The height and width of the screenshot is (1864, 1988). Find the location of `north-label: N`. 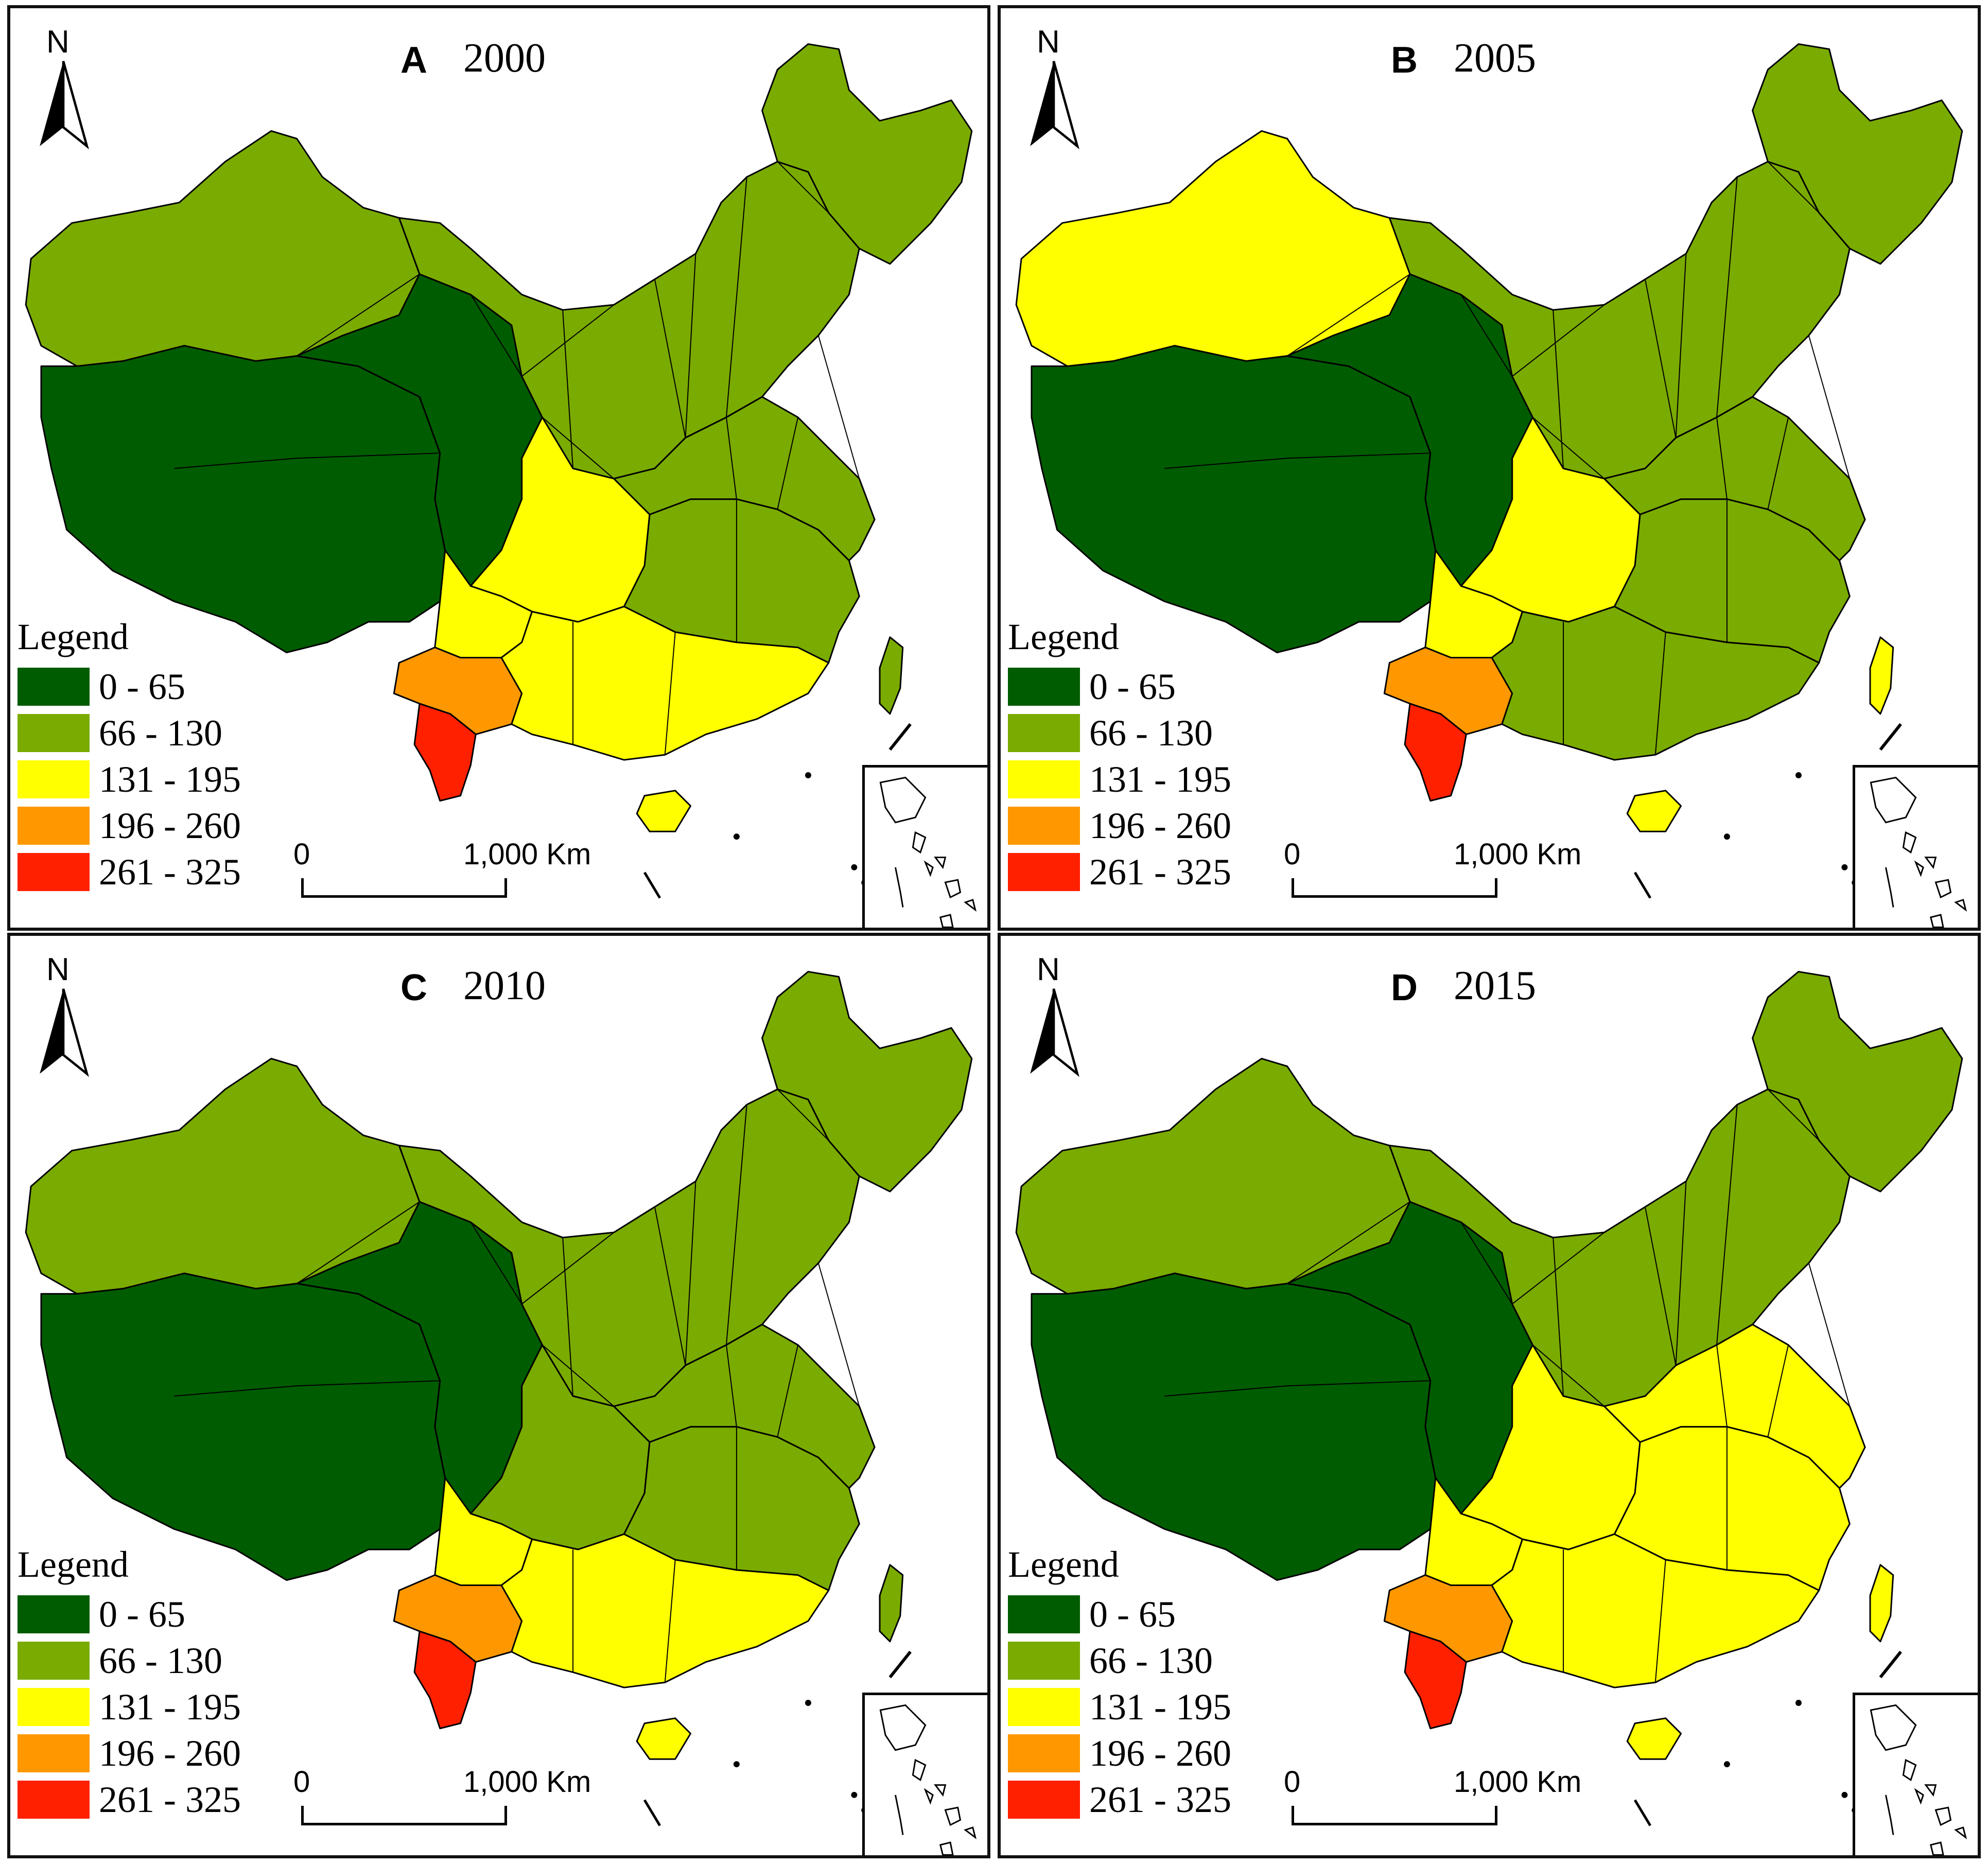

north-label: N is located at coordinates (1048, 42).